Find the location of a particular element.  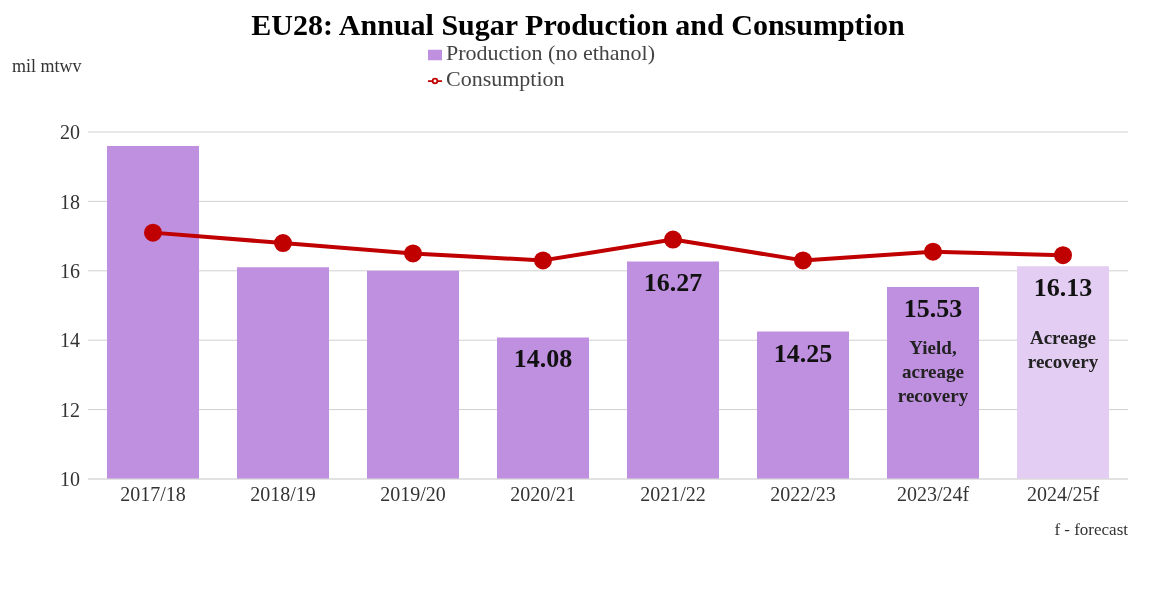

data-label: 16.13 is located at coordinates (1063, 288).